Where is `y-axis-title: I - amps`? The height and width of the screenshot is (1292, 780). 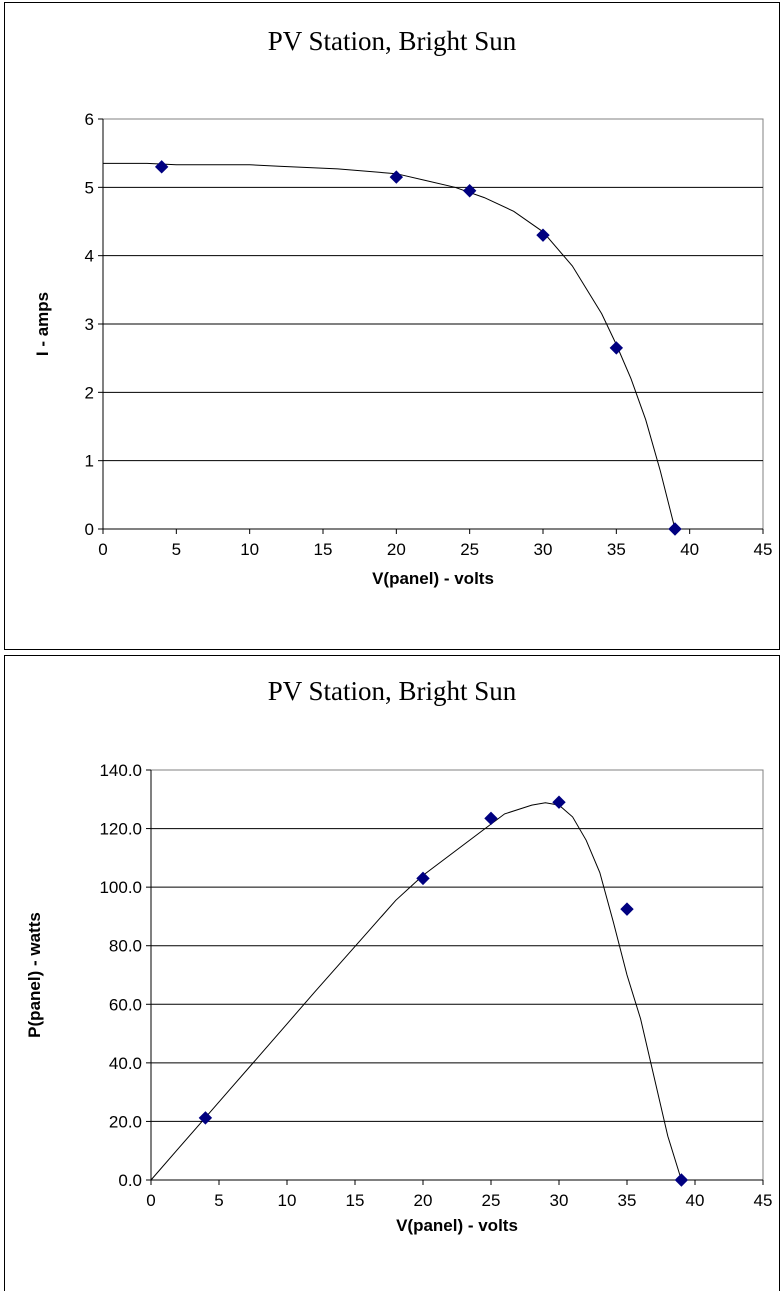
y-axis-title: I - amps is located at coordinates (42, 324).